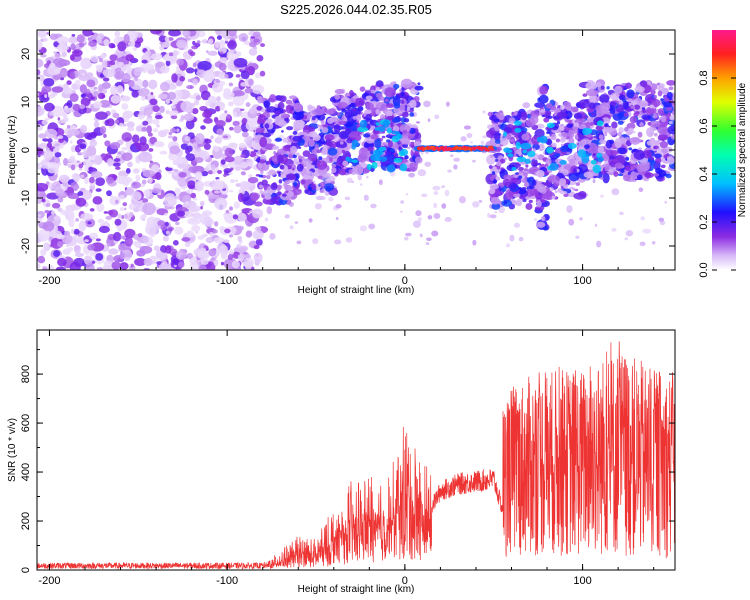  Describe the element at coordinates (717, 174) in the screenshot. I see `colorbar-ticks: 0.0 0.2 0.4 0.6 0.8` at that location.